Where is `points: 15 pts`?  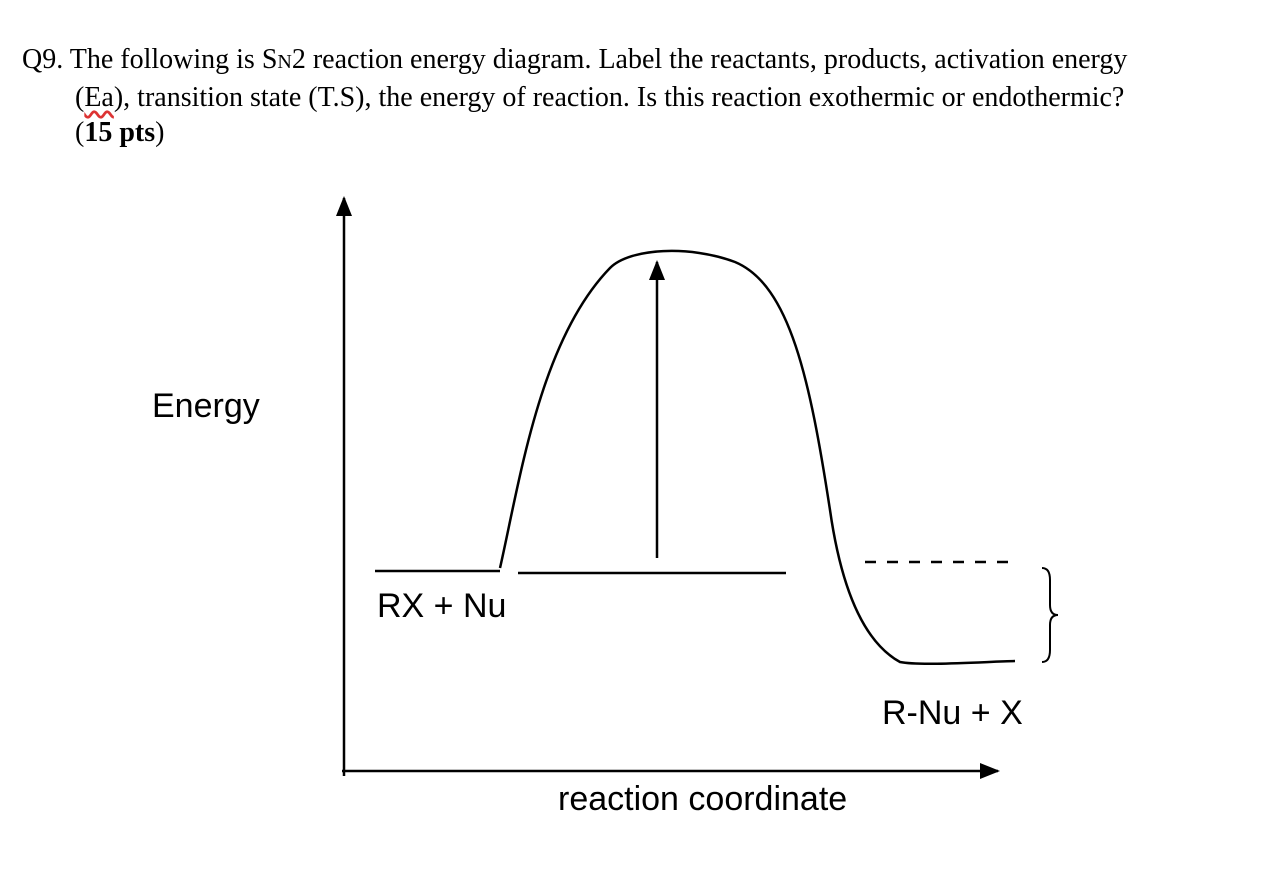 points: 15 pts is located at coordinates (120, 132).